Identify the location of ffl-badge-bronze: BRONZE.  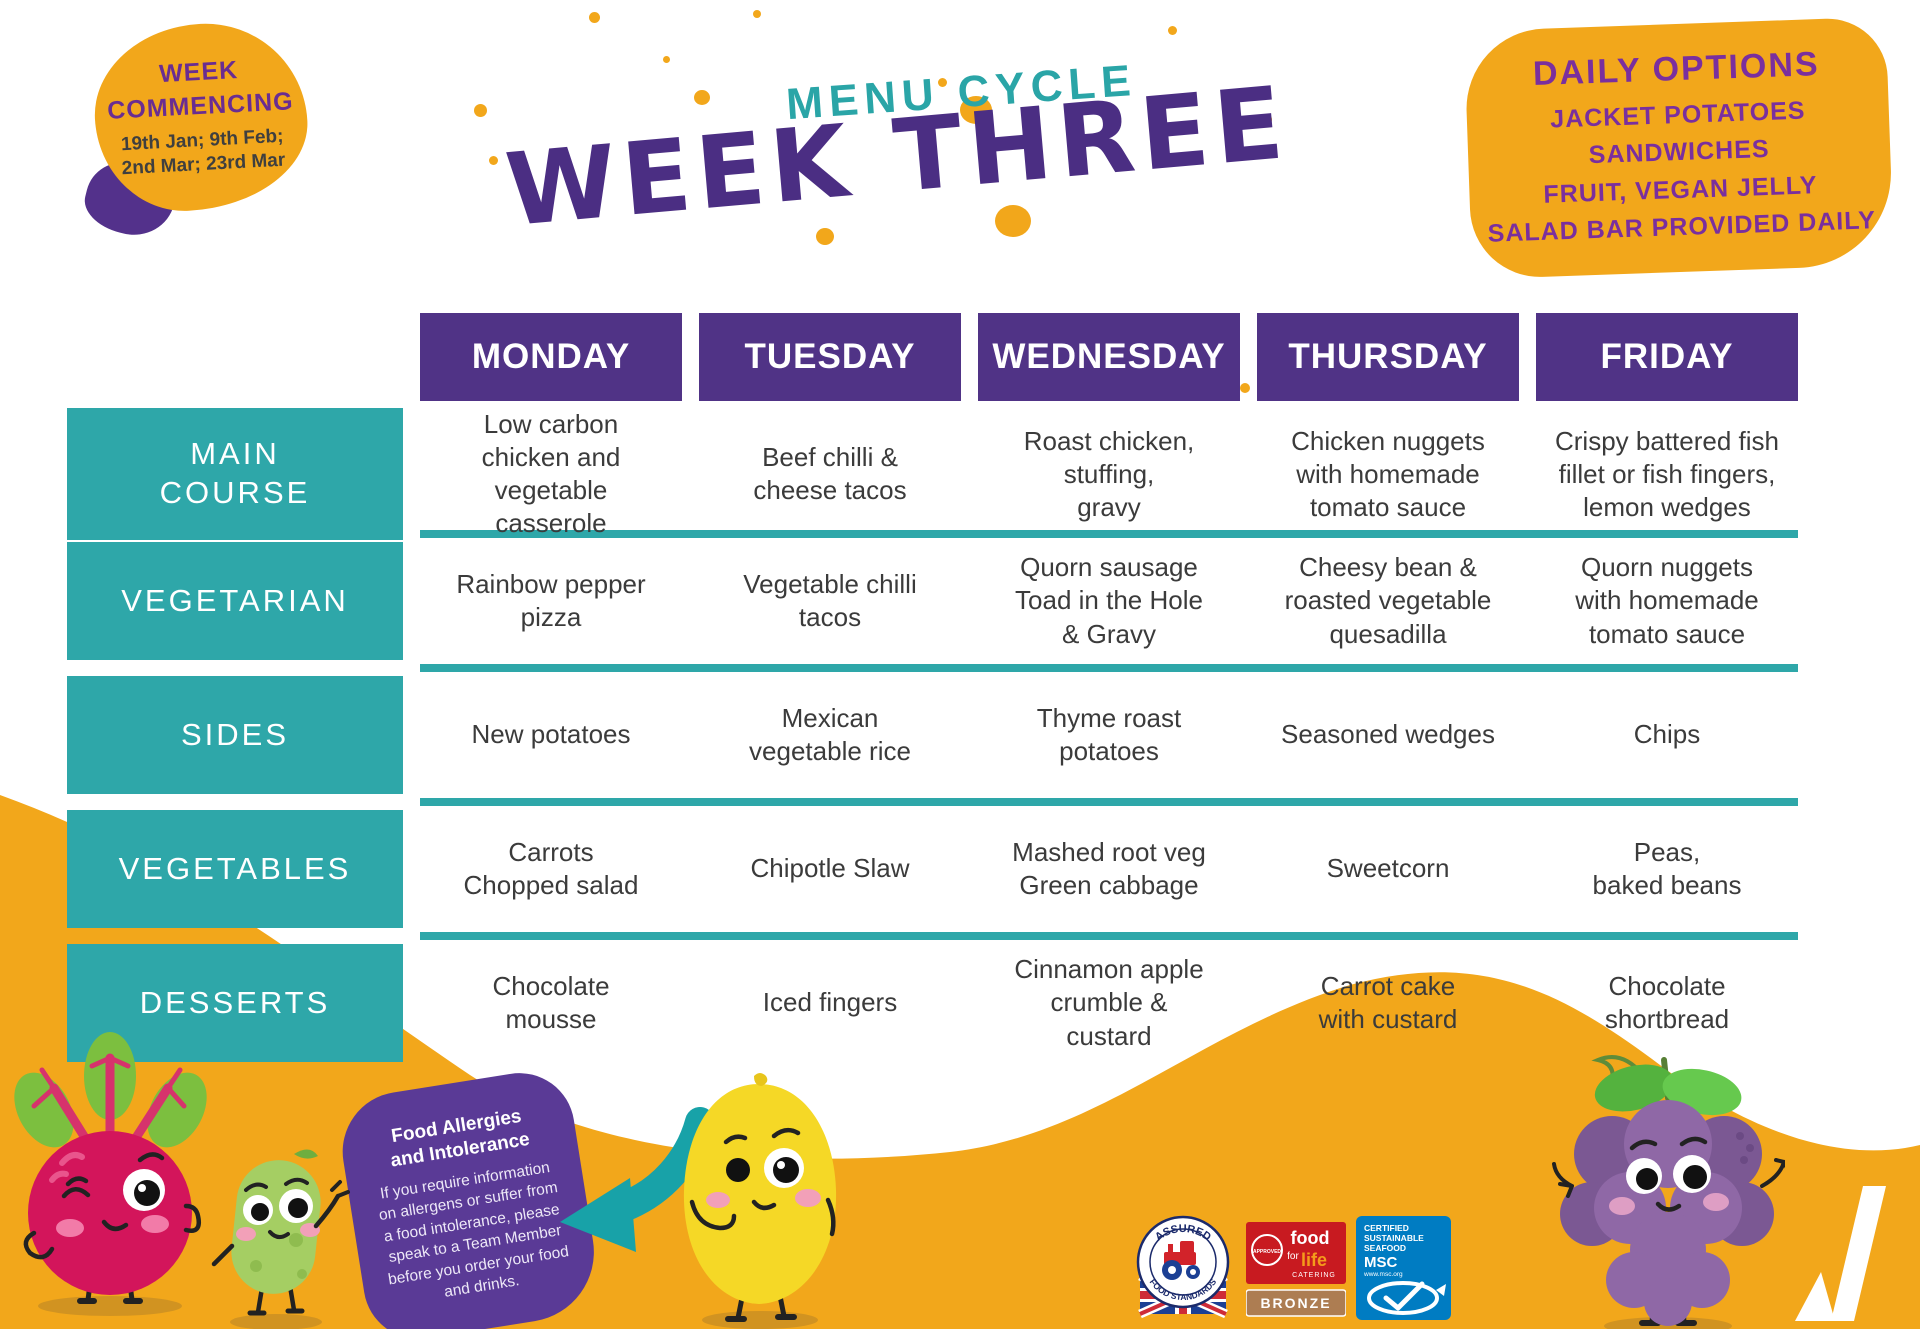
(1295, 1303).